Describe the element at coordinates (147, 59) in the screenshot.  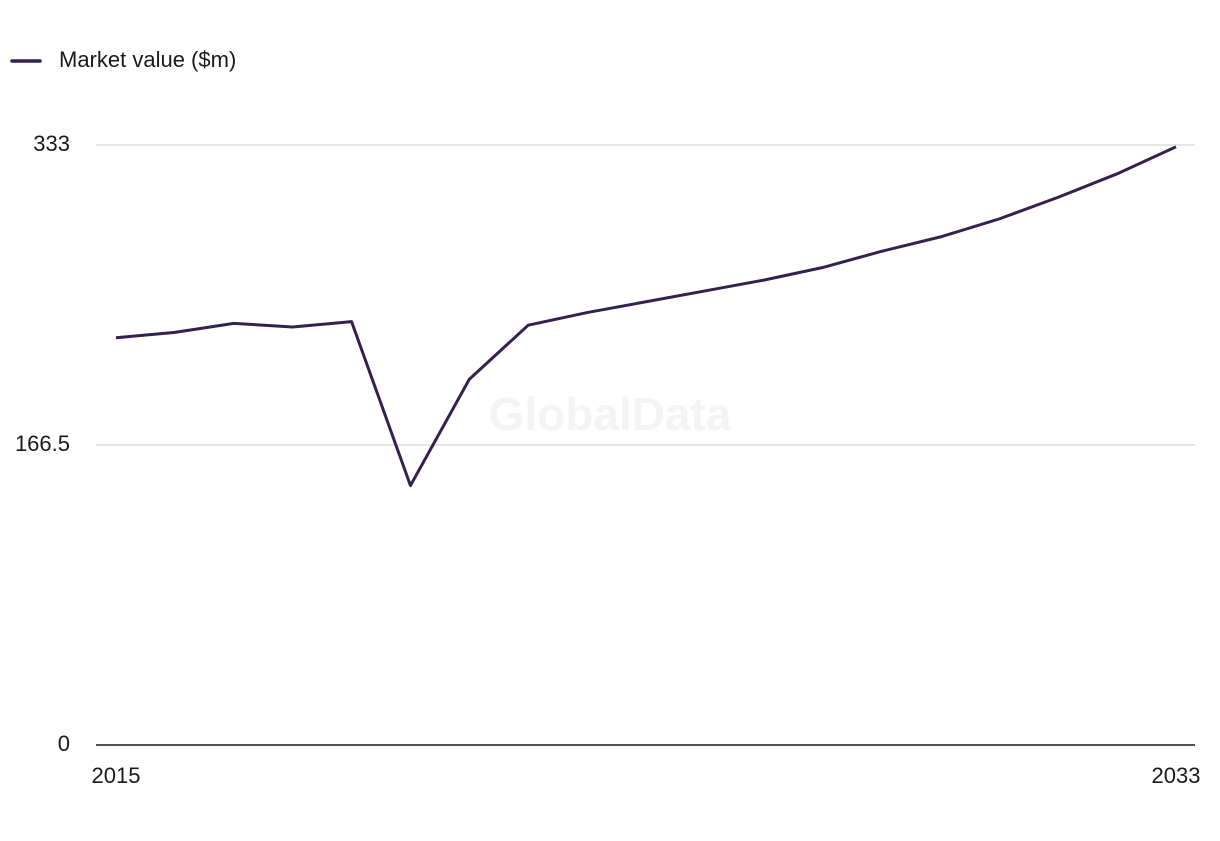
I see `legend-label: Market value ($m)` at that location.